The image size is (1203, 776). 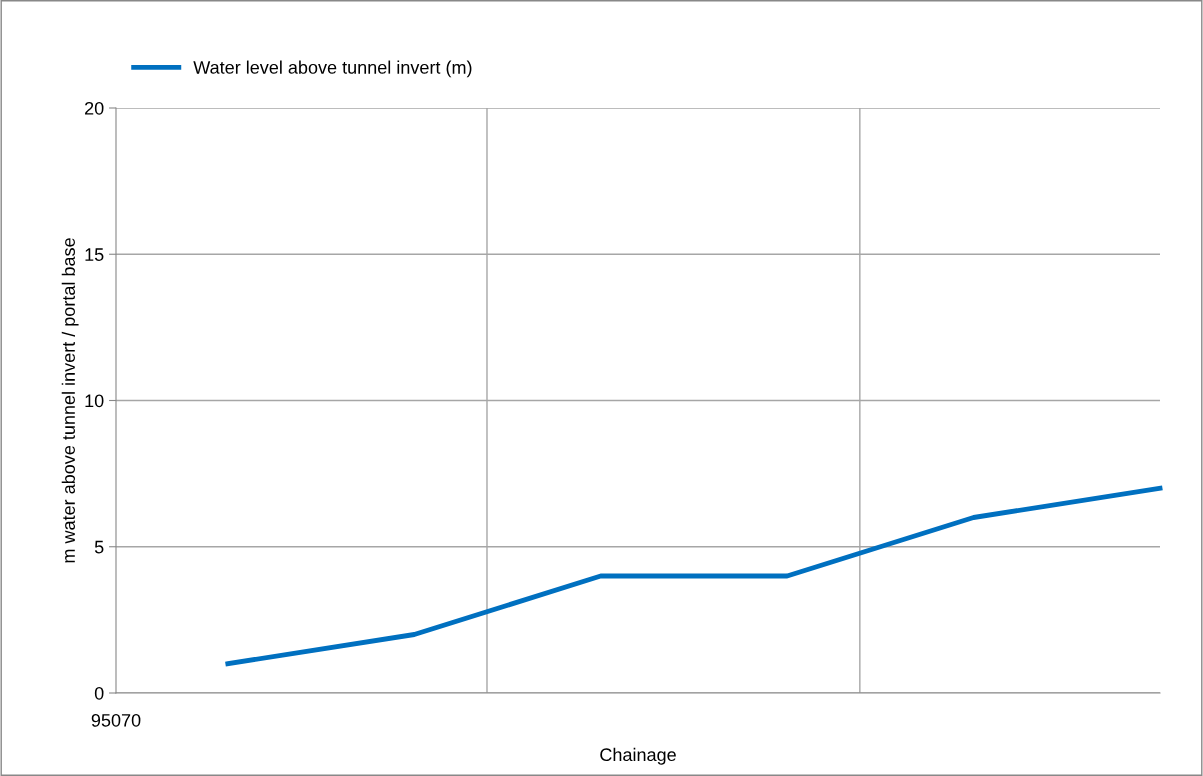 I want to click on y-tick-label: 0, so click(x=99, y=693).